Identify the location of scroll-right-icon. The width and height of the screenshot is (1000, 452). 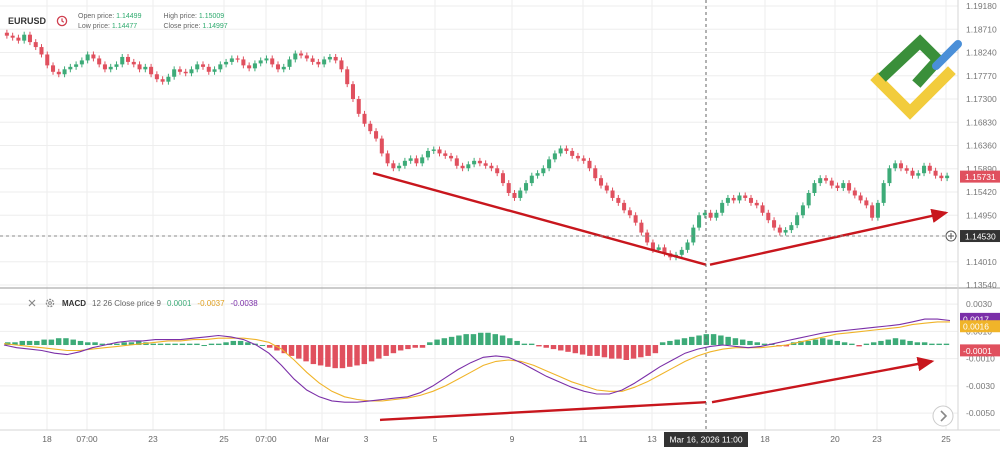
(943, 416).